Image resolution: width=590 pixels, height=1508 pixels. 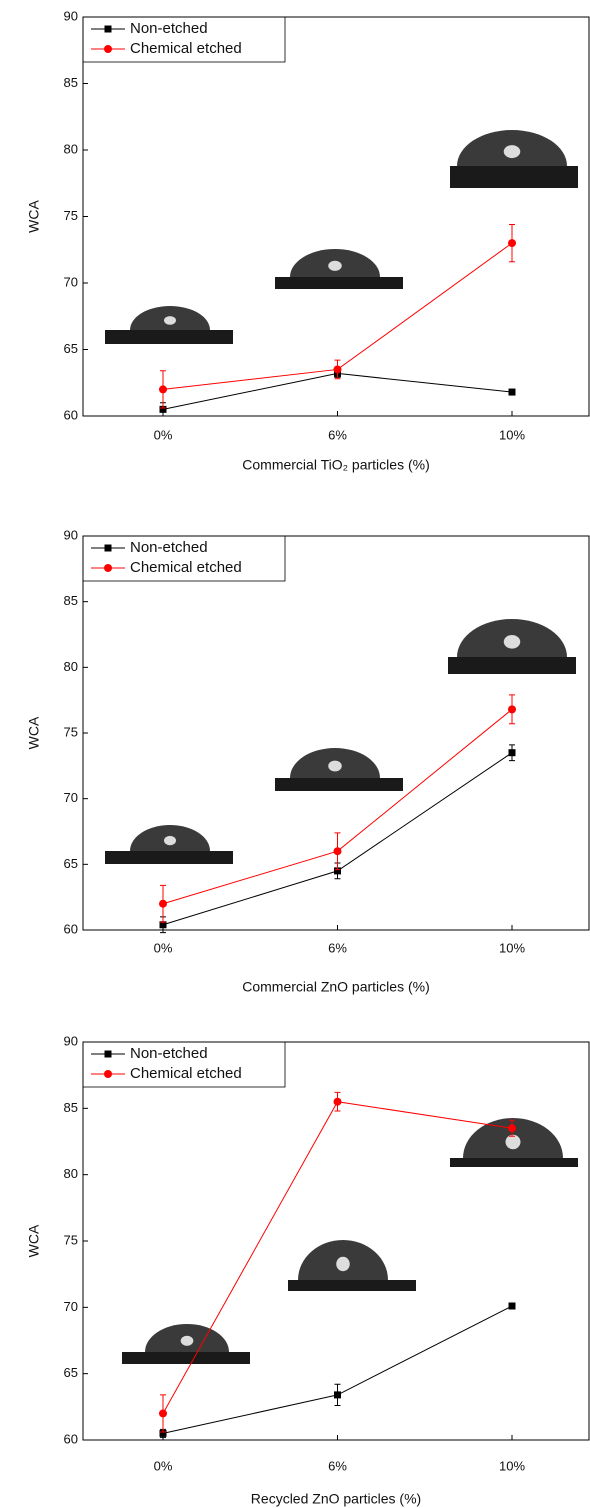 I want to click on x-axis-title: Commercial ZnO particles (%), so click(x=335, y=987).